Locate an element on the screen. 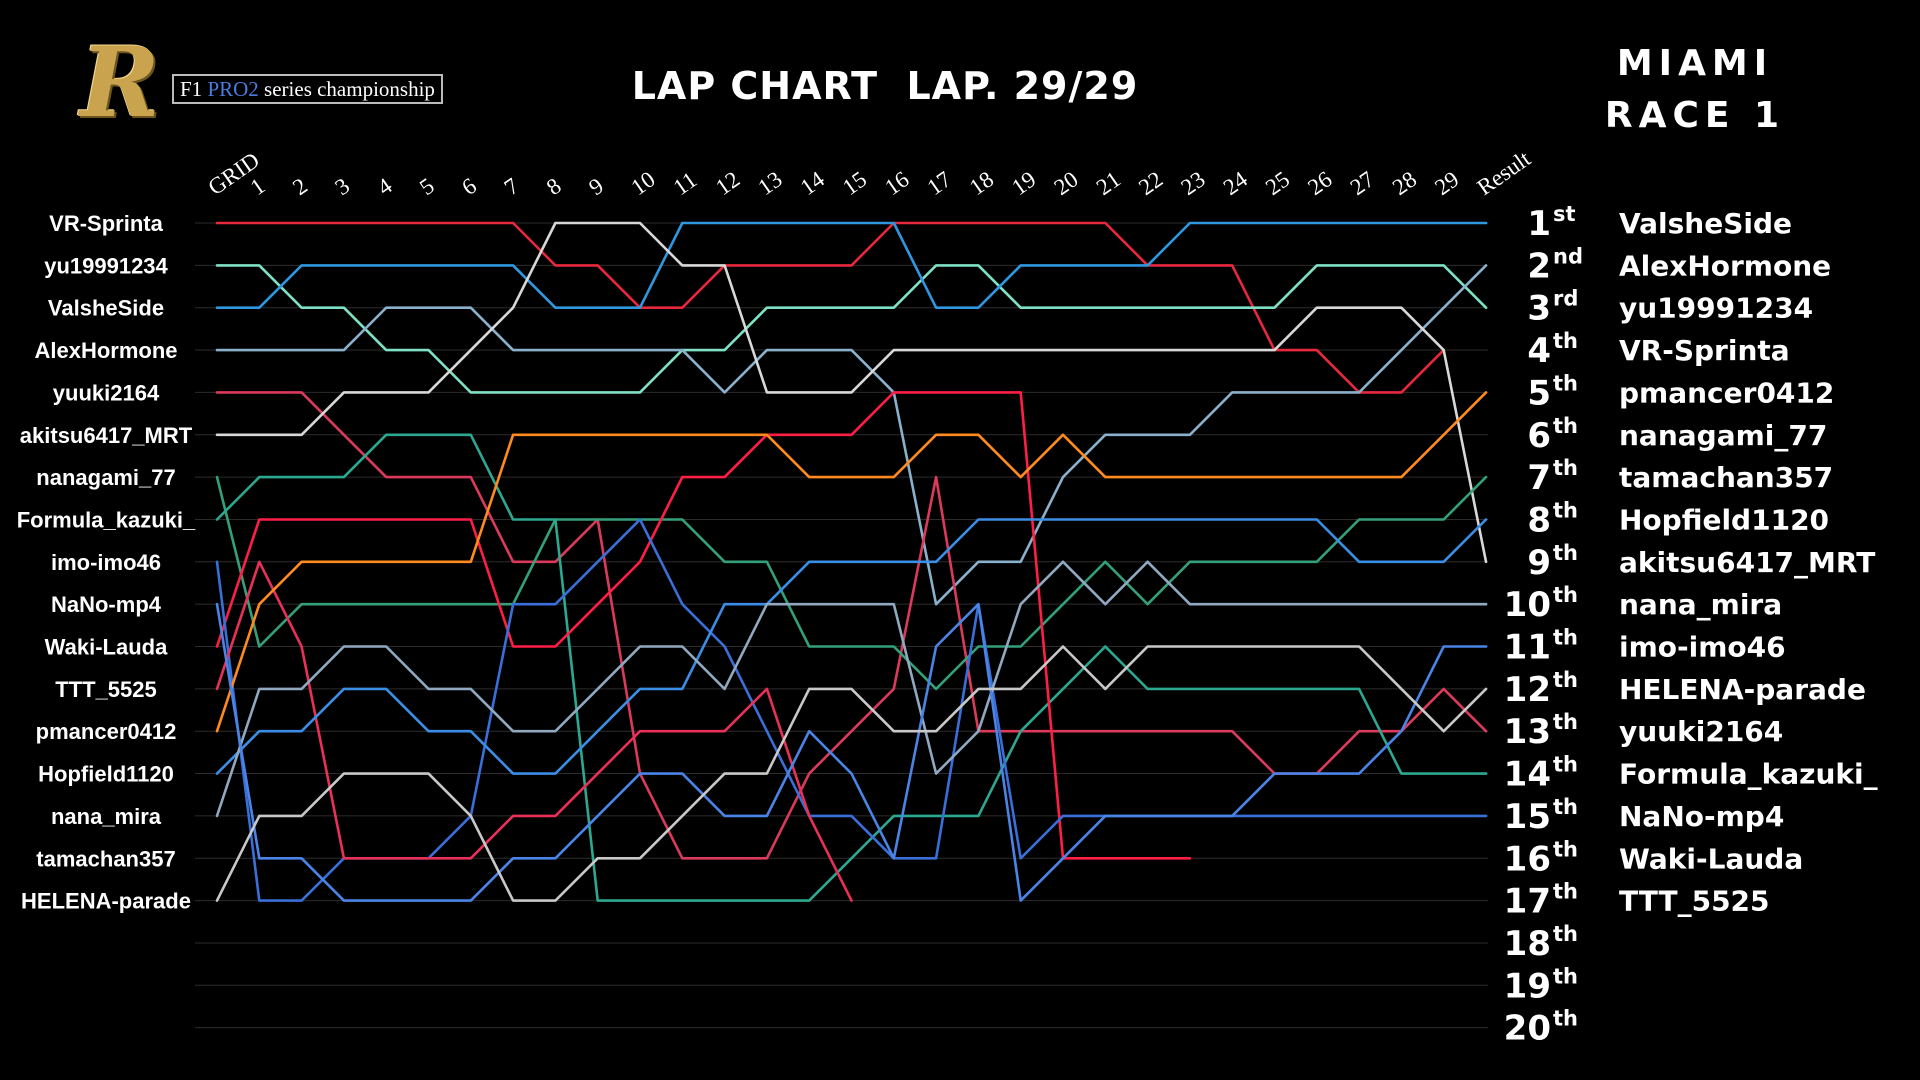 This screenshot has width=1920, height=1080. grid-driver-name: NaNo-mp4 is located at coordinates (106, 604).